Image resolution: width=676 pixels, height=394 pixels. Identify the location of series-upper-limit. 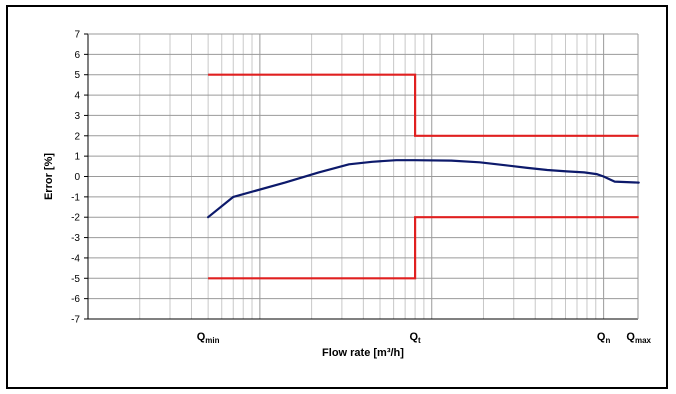
(423, 105).